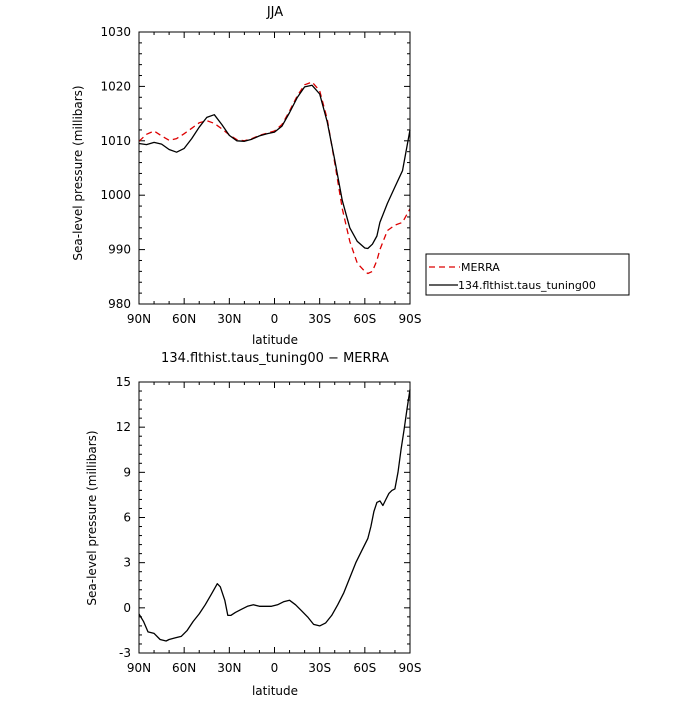 The height and width of the screenshot is (705, 700). What do you see at coordinates (127, 472) in the screenshot?
I see `chart-bottom-y-tick-label: 9` at bounding box center [127, 472].